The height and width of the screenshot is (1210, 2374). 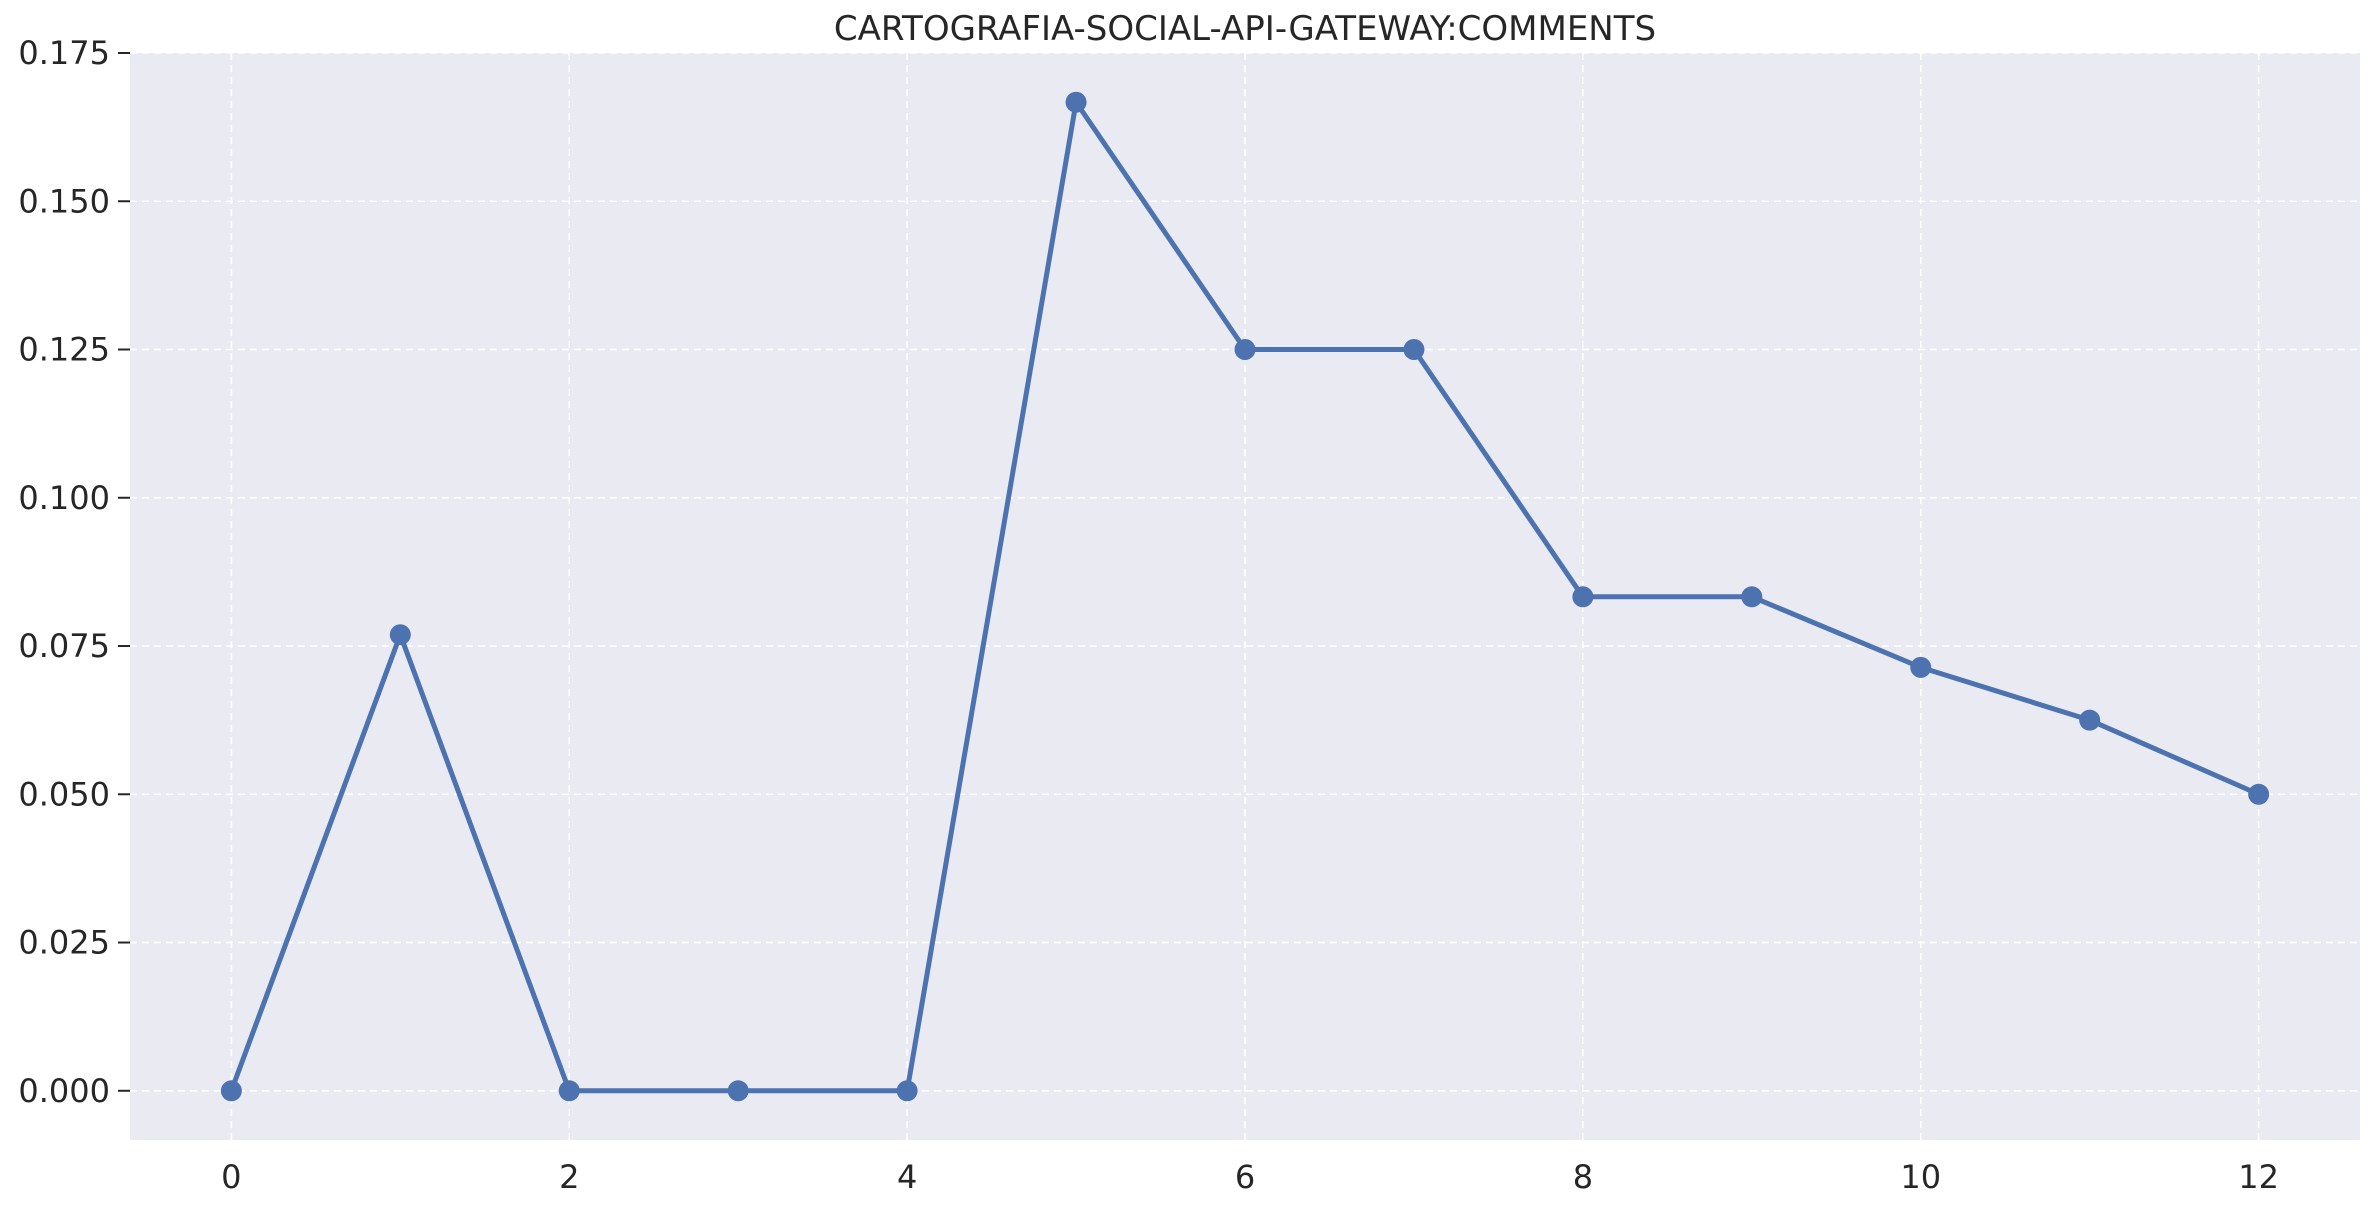 What do you see at coordinates (1583, 1177) in the screenshot?
I see `x-tick-label: 8` at bounding box center [1583, 1177].